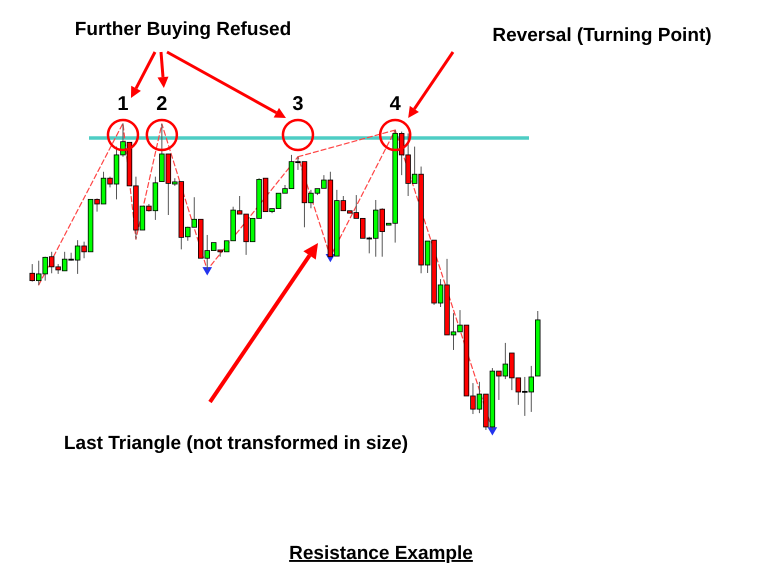  What do you see at coordinates (298, 104) in the screenshot?
I see `text: 3` at bounding box center [298, 104].